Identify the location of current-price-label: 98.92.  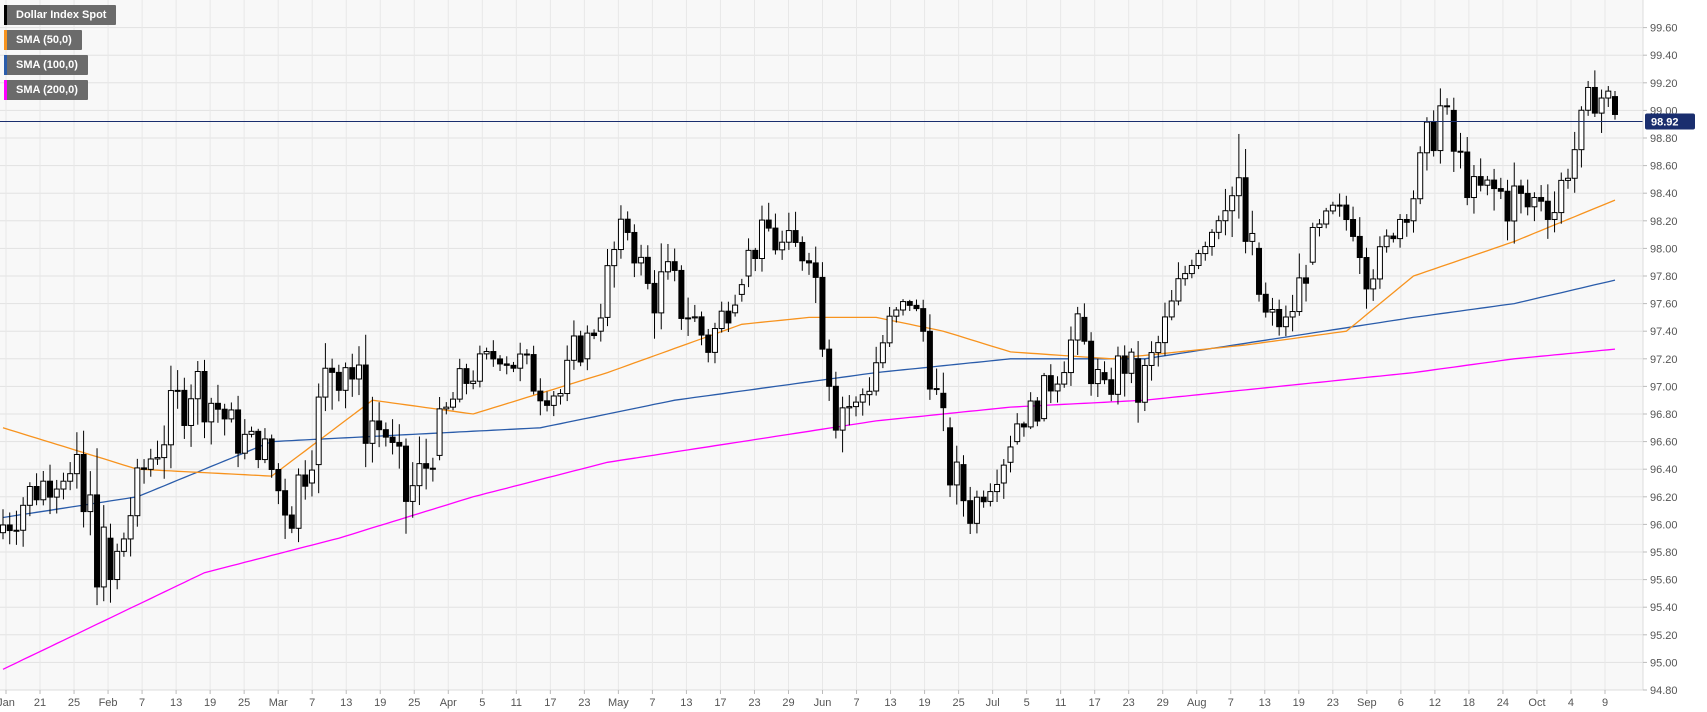
(1665, 122).